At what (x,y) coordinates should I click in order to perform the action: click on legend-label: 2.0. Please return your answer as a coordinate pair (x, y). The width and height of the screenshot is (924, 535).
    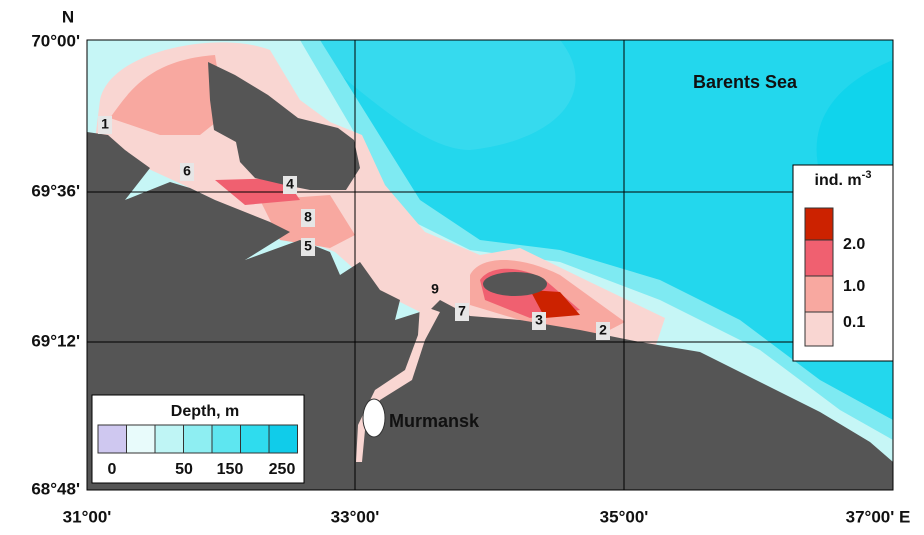
    Looking at the image, I should click on (854, 244).